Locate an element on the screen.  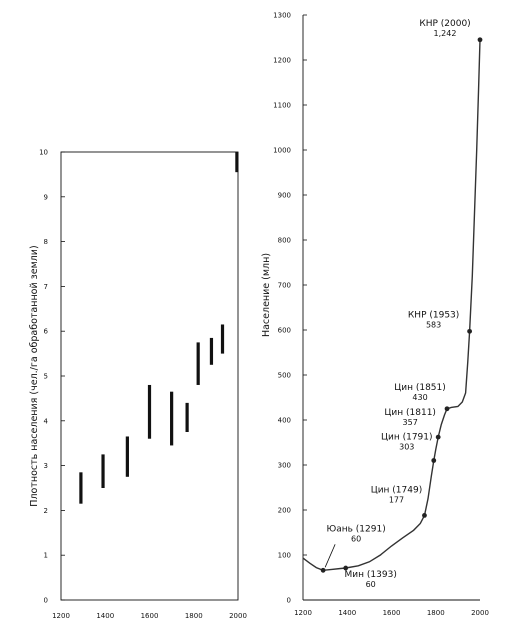
population-point: Юань (1291)60 is located at coordinates (353, 548).